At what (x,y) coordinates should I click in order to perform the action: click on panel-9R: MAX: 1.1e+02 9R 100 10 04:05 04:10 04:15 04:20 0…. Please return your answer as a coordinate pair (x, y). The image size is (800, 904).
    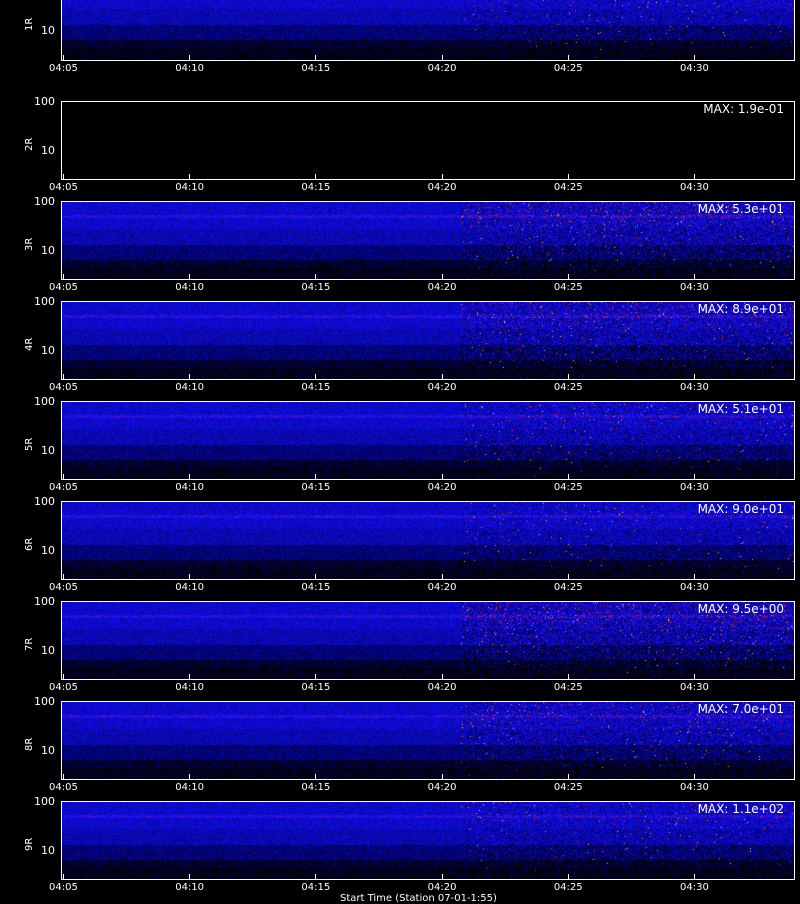
    Looking at the image, I should click on (400, 847).